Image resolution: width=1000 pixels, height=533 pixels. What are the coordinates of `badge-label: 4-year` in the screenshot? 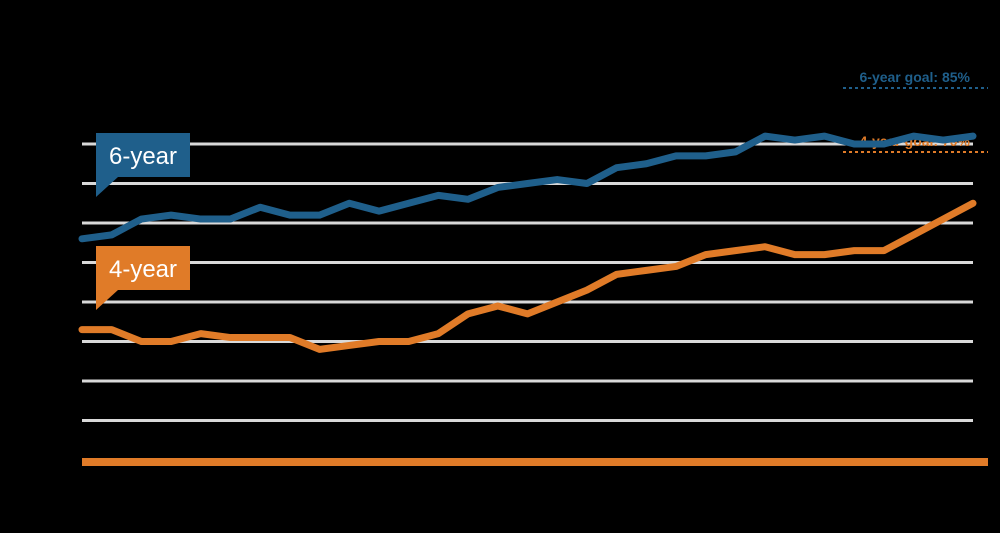 It's located at (143, 269).